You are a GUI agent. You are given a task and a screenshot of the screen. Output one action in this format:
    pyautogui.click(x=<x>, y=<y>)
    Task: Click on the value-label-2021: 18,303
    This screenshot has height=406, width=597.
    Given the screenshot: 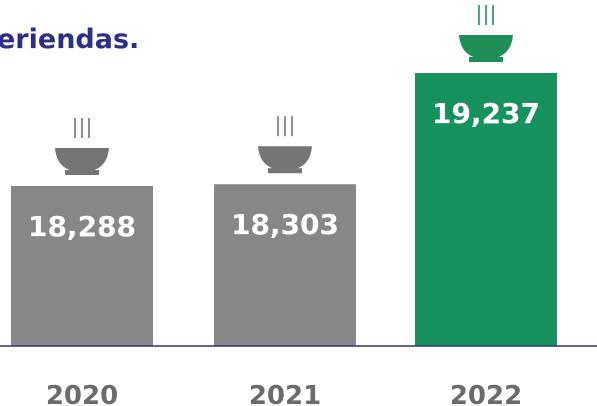 What is the action you would take?
    pyautogui.click(x=285, y=224)
    